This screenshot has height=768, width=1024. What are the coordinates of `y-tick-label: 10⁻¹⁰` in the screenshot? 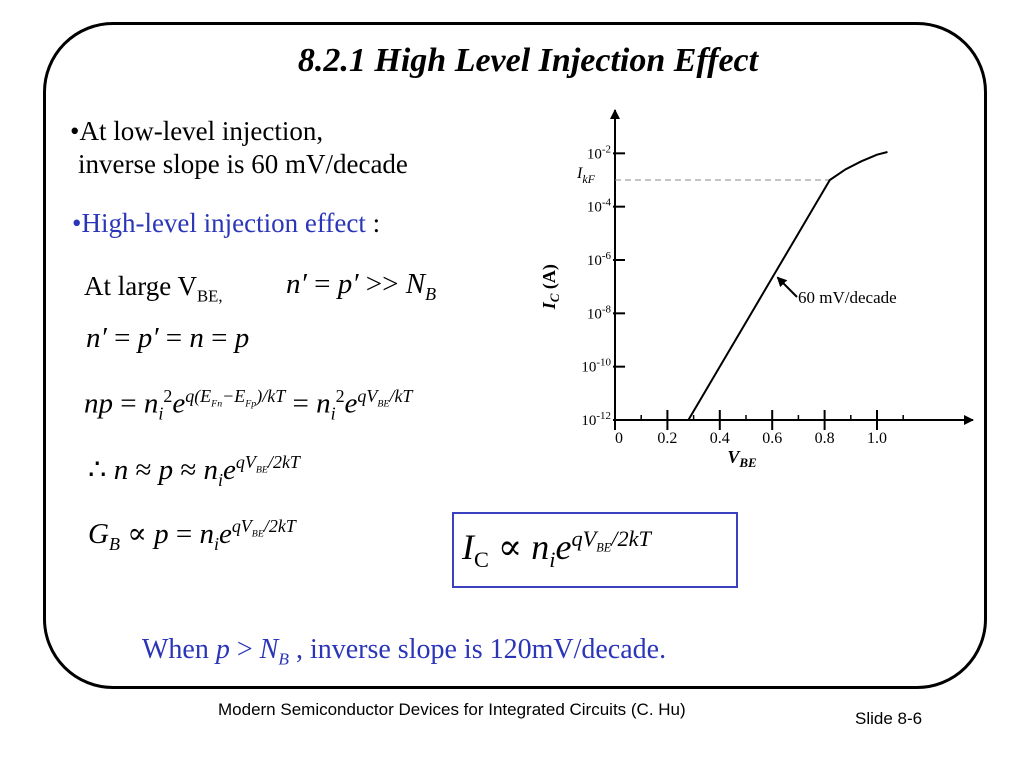 It's located at (596, 366).